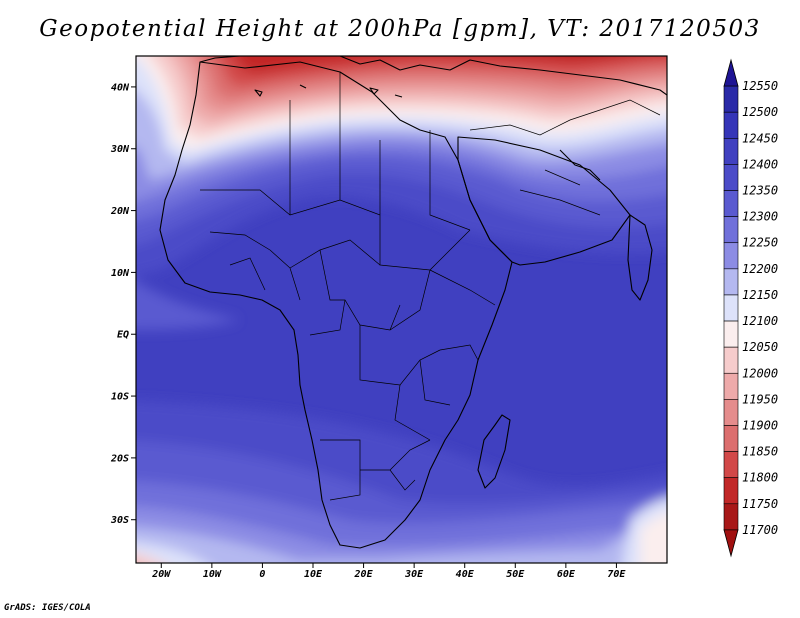 The width and height of the screenshot is (800, 618). What do you see at coordinates (760, 164) in the screenshot?
I see `colorbar-level-label: 12400` at bounding box center [760, 164].